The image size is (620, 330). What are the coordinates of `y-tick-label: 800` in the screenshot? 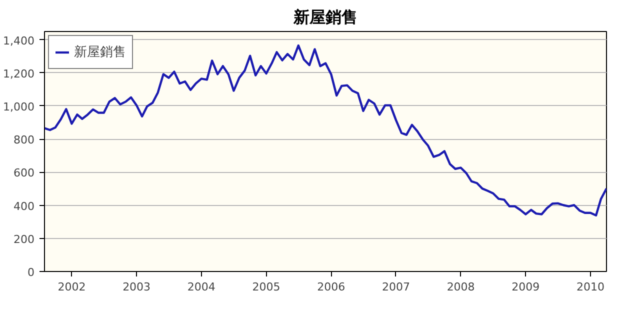 It's located at (24, 140).